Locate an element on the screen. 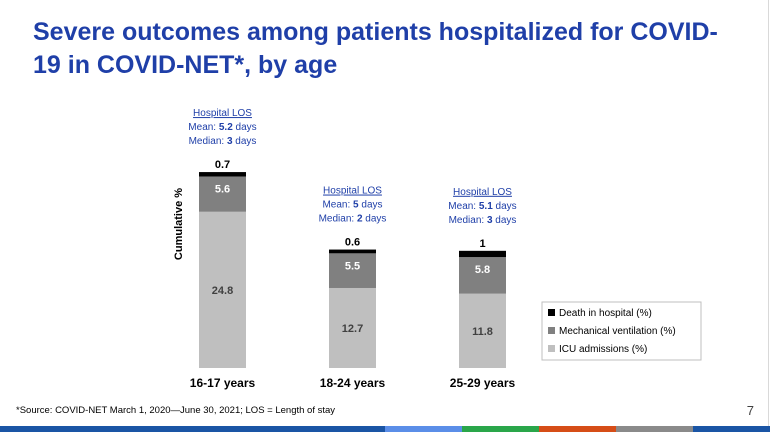 This screenshot has width=770, height=432. data-label-mechanical-ventilation-18-24-years: 5.5 is located at coordinates (352, 266).